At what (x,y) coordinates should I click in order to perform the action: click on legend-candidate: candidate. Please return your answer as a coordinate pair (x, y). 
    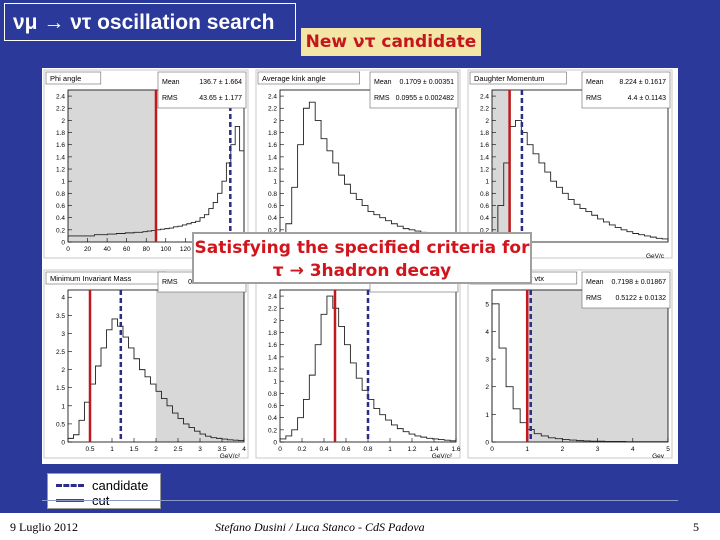
    Looking at the image, I should click on (102, 485).